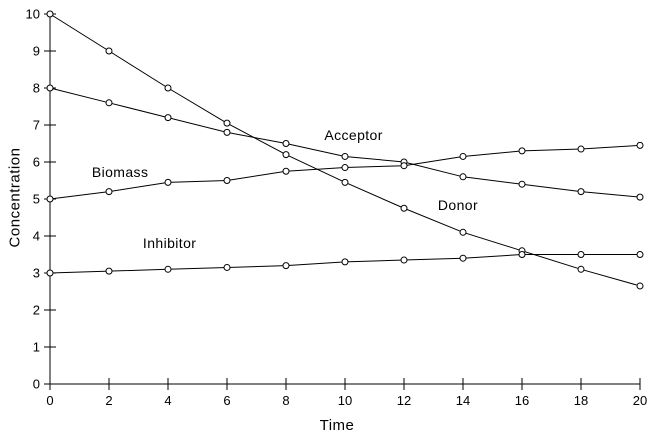  Describe the element at coordinates (285, 400) in the screenshot. I see `x-tick-label: 8` at that location.